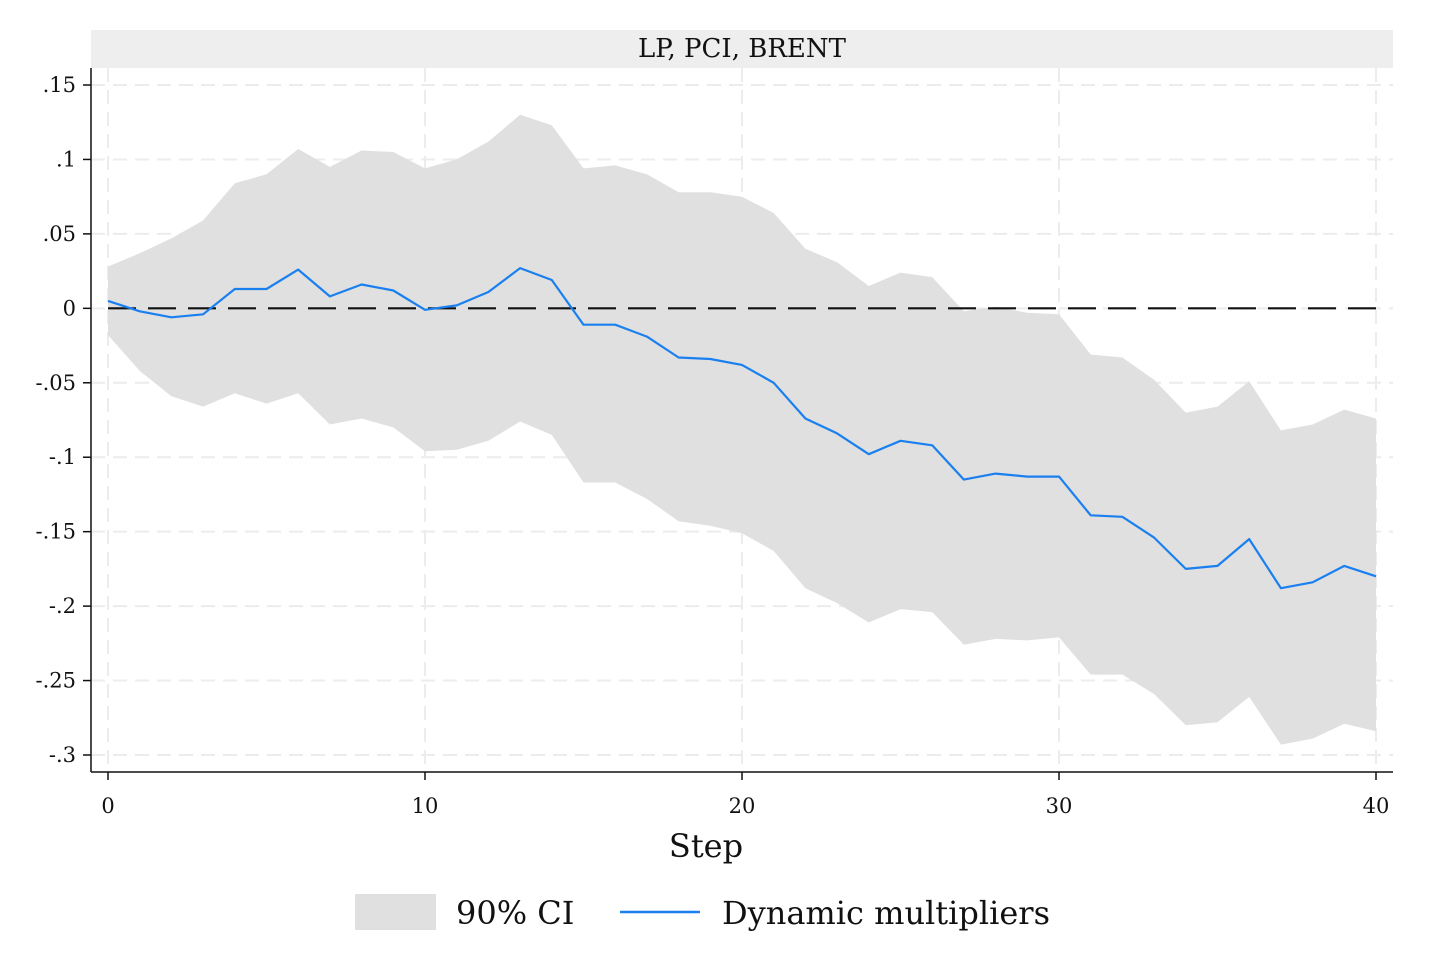  I want to click on x-tick-label: 0, so click(107, 806).